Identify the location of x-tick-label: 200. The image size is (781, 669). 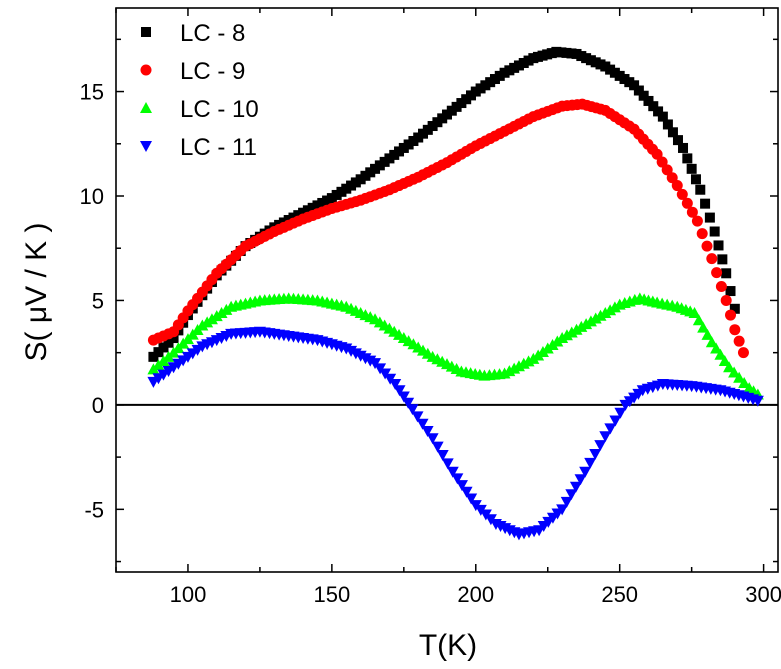
(475, 594).